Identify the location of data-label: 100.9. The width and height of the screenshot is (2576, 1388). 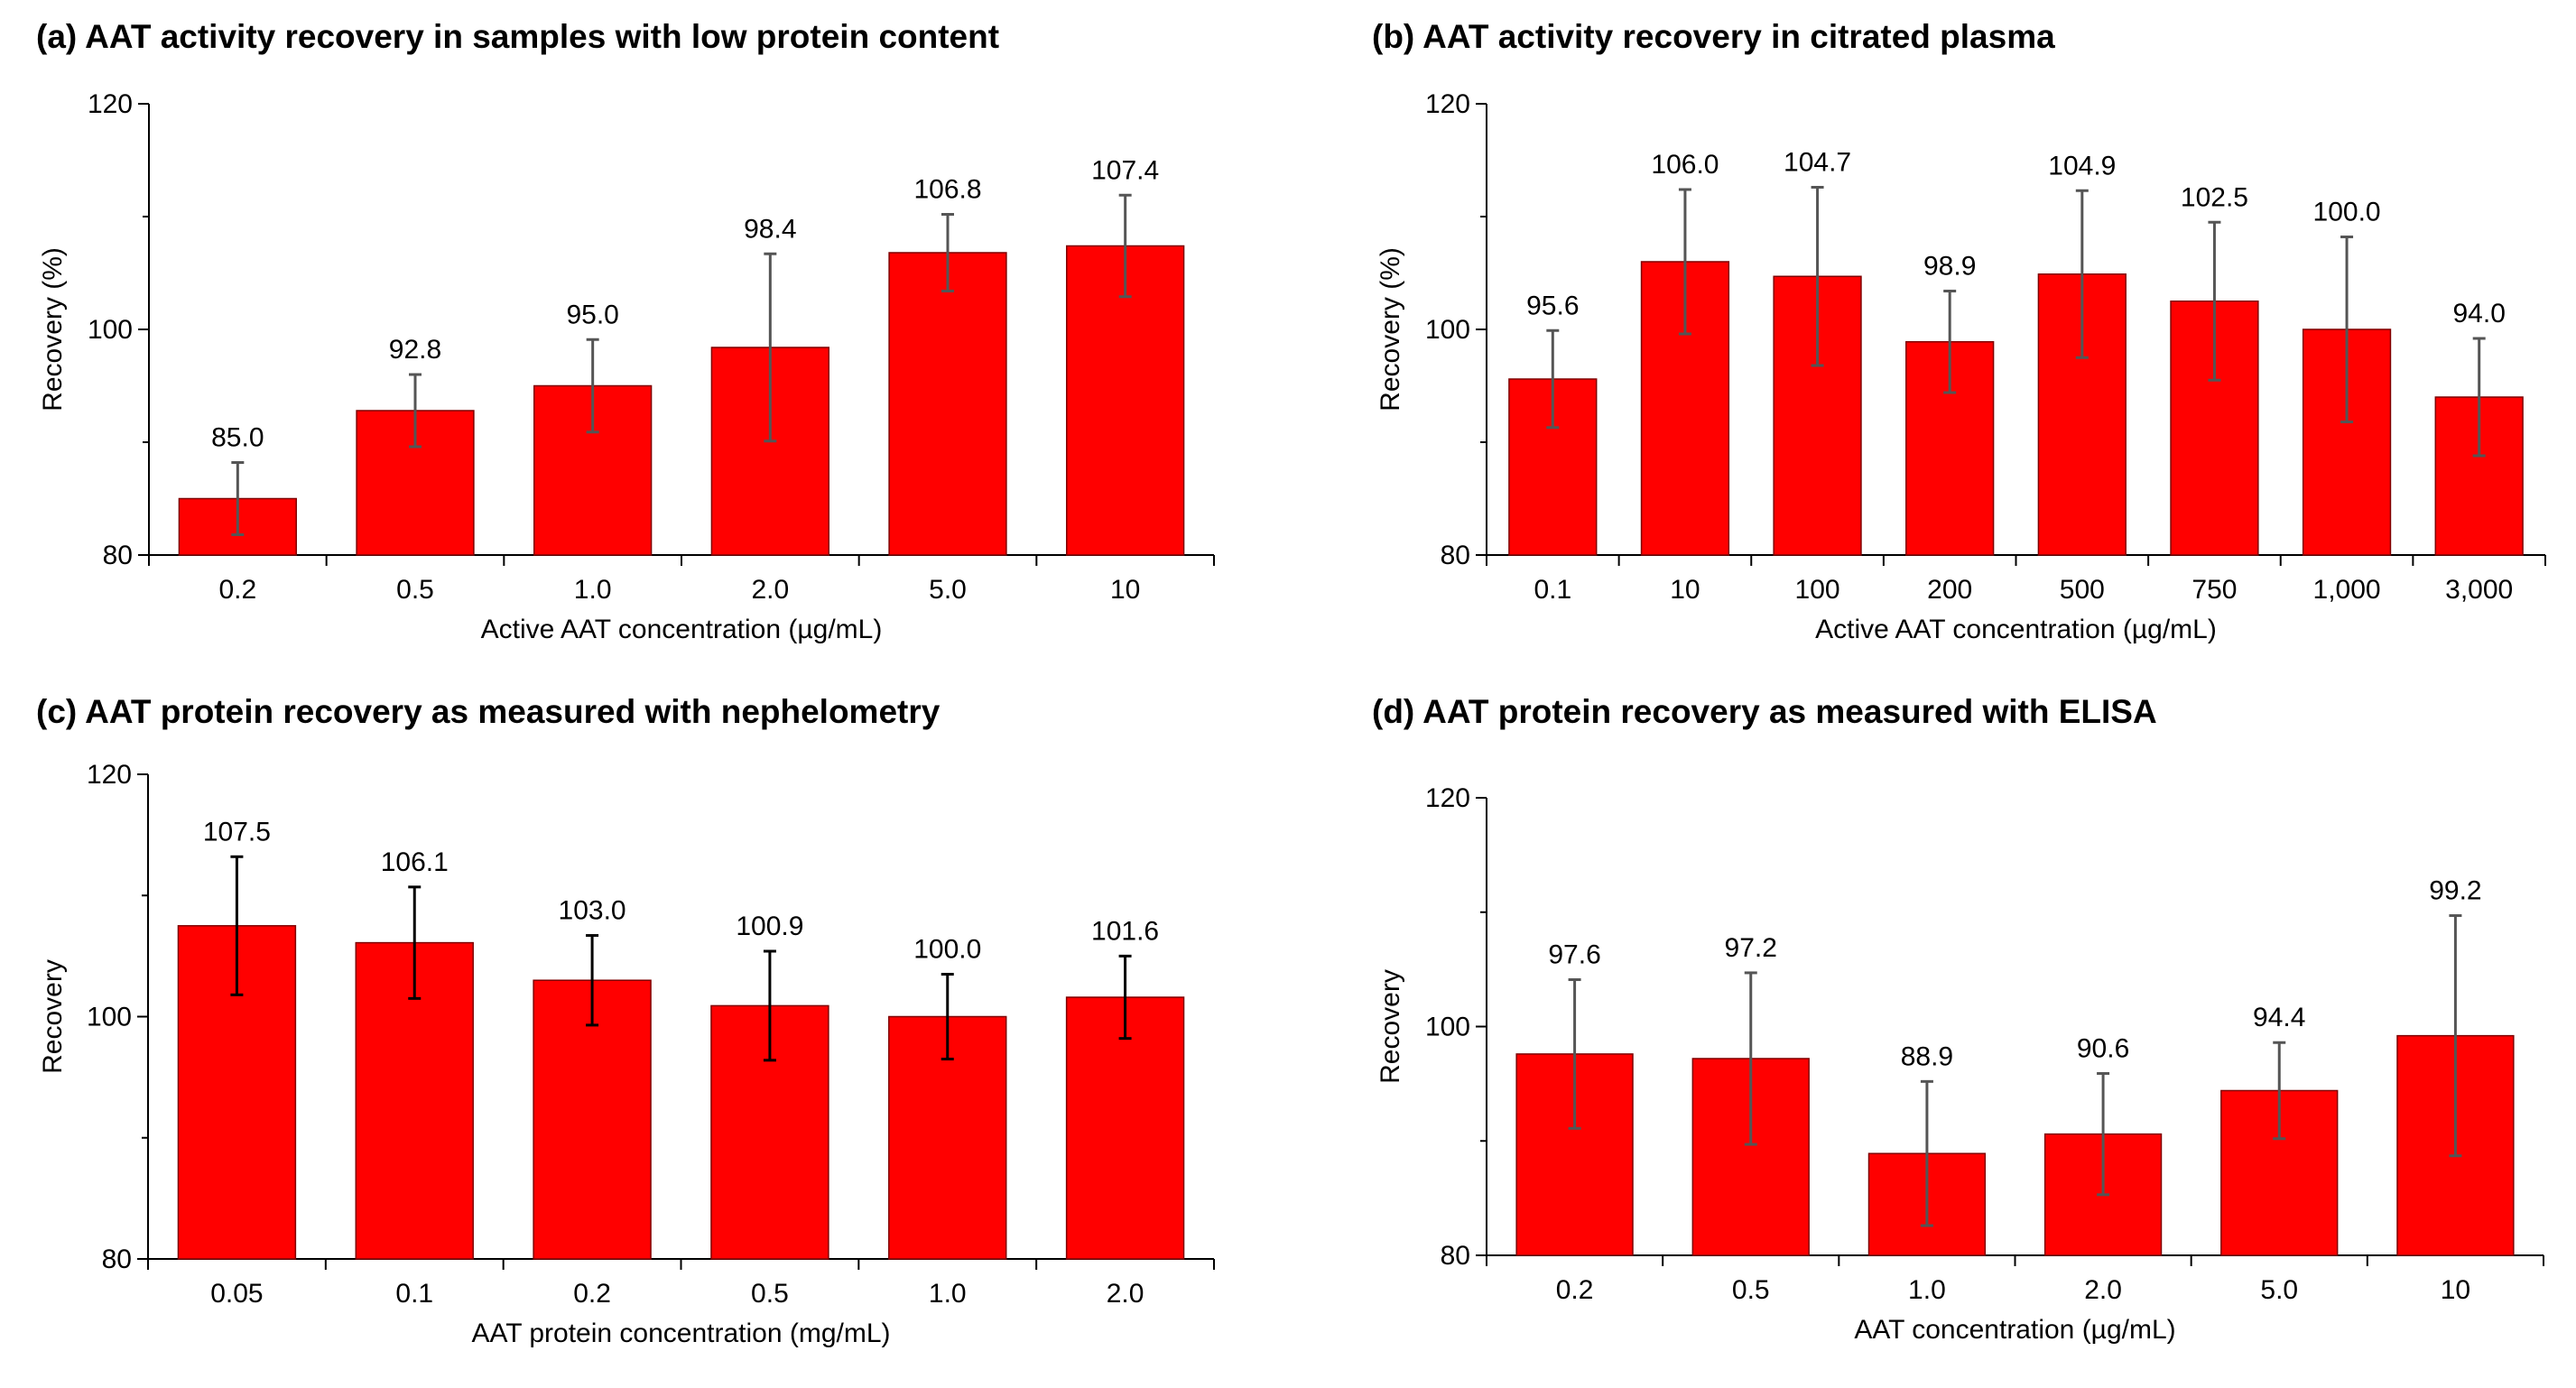
(769, 926).